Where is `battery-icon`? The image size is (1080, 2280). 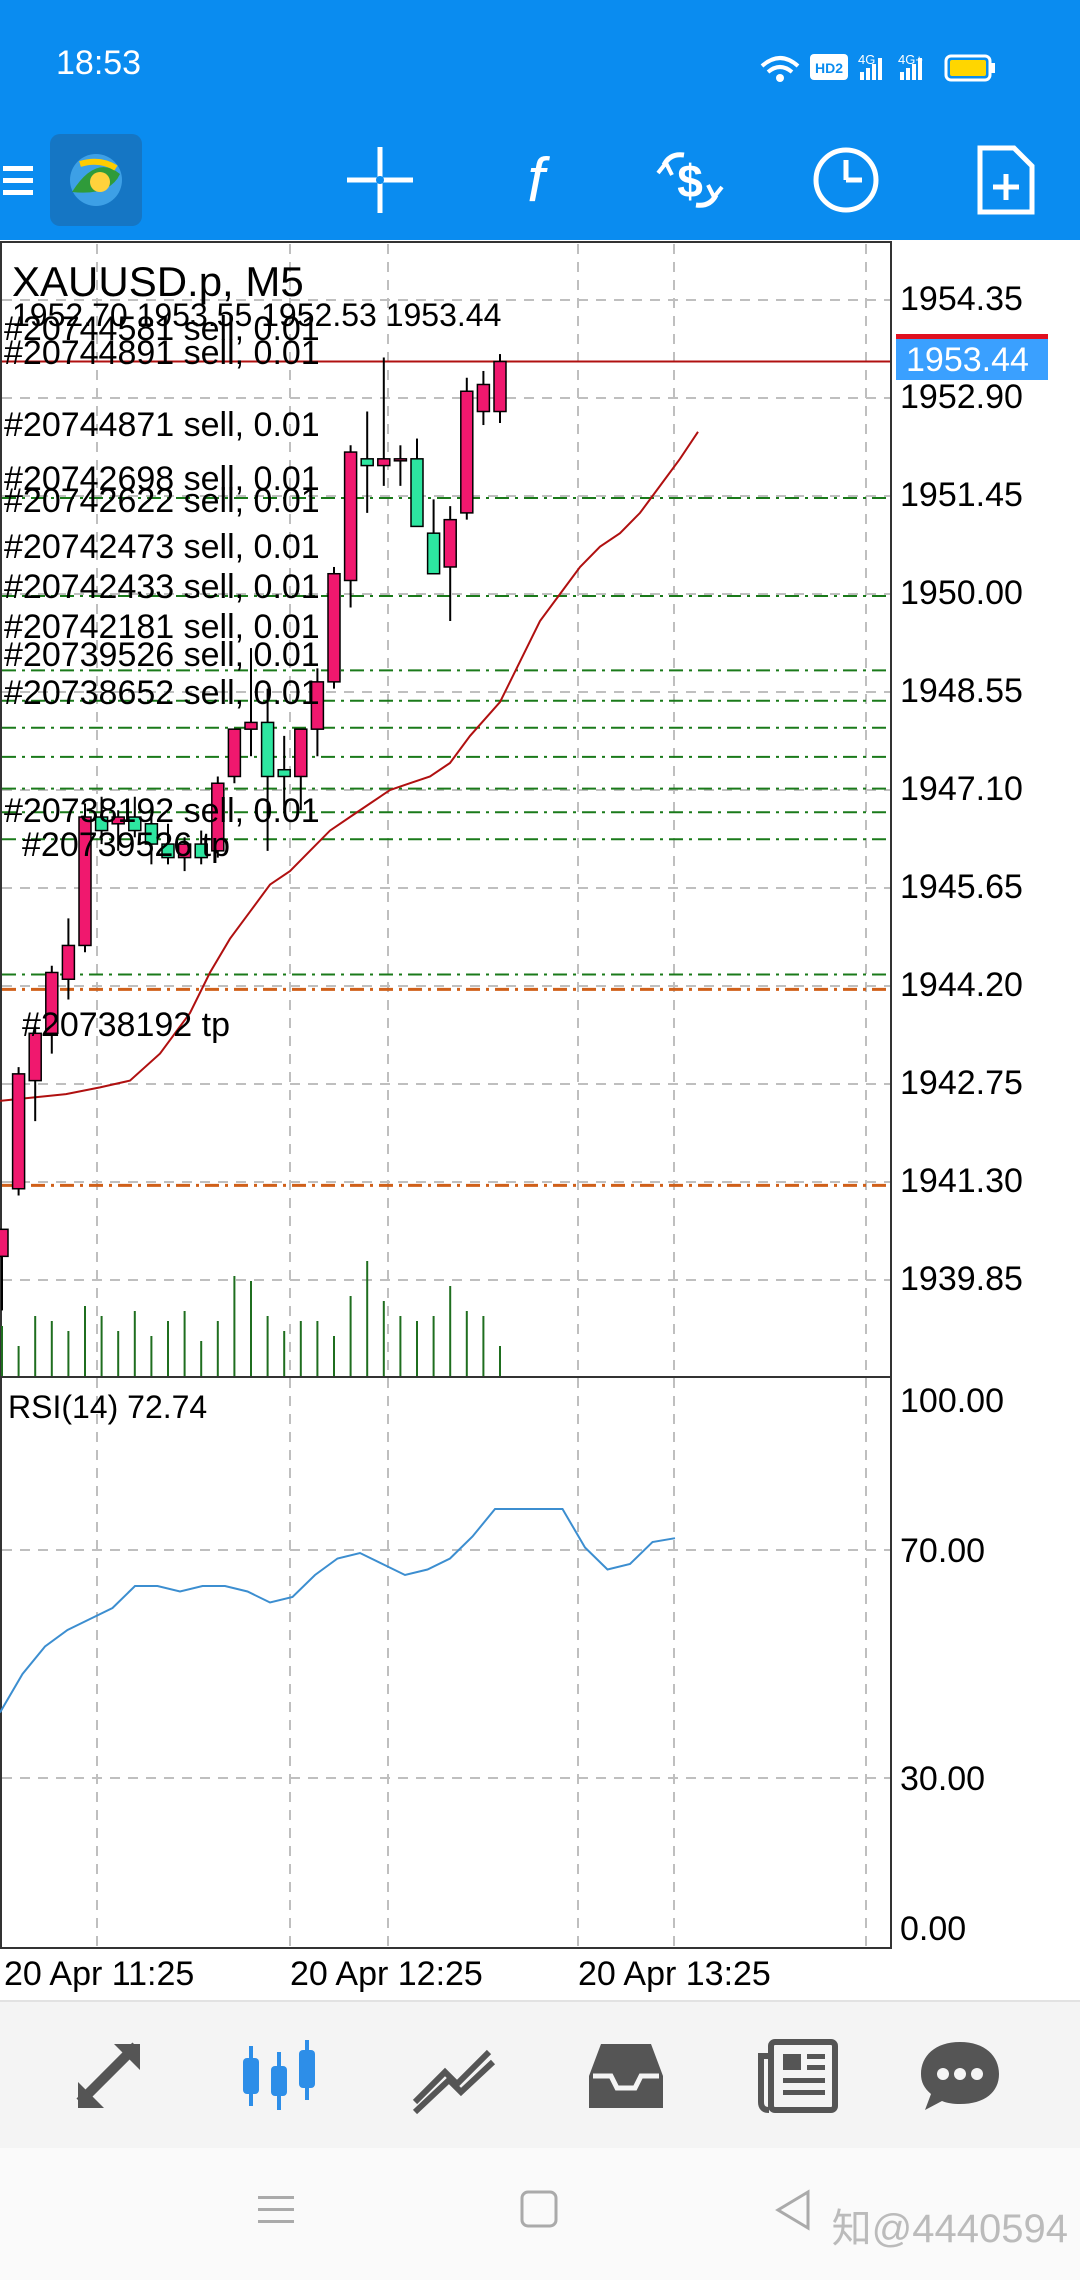 battery-icon is located at coordinates (969, 68).